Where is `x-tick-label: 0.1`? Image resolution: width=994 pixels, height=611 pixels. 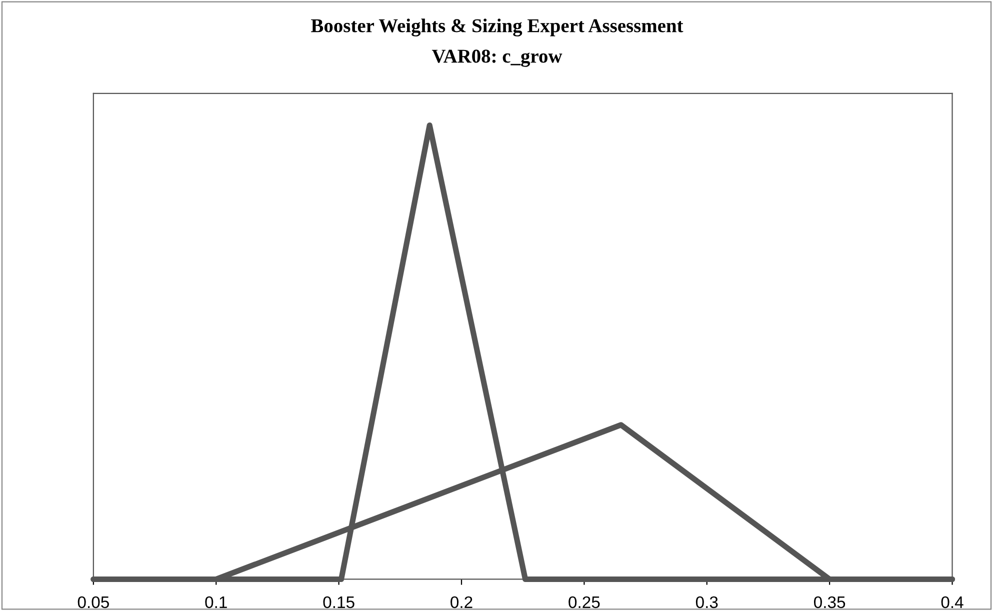 x-tick-label: 0.1 is located at coordinates (216, 602).